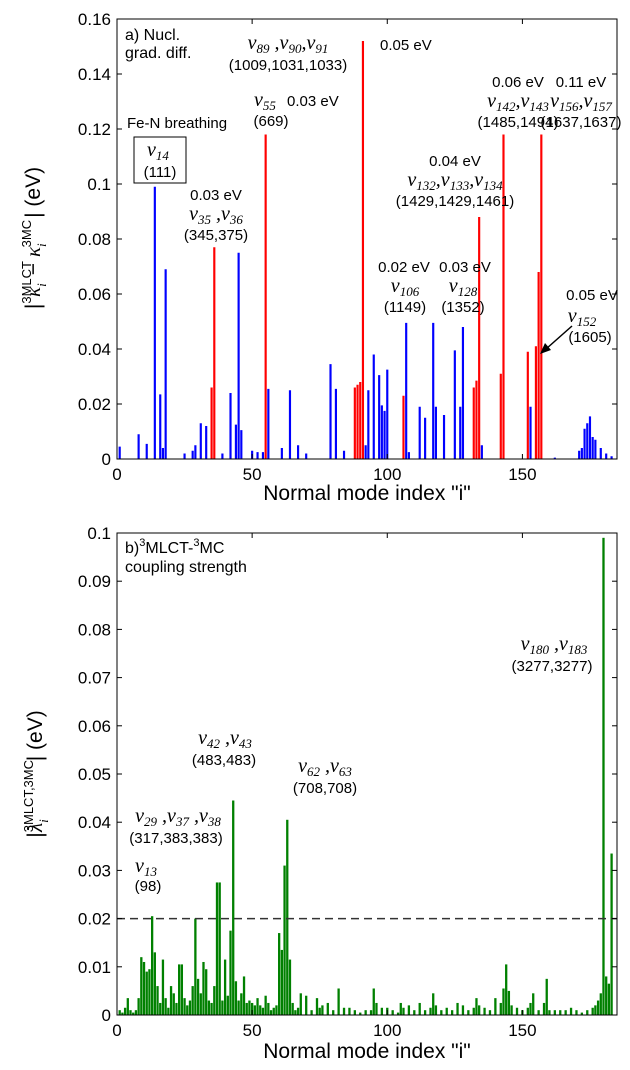 Image resolution: width=630 pixels, height=1070 pixels. Describe the element at coordinates (216, 195) in the screenshot. I see `annot-nu35-energy: 0.03 eV` at that location.